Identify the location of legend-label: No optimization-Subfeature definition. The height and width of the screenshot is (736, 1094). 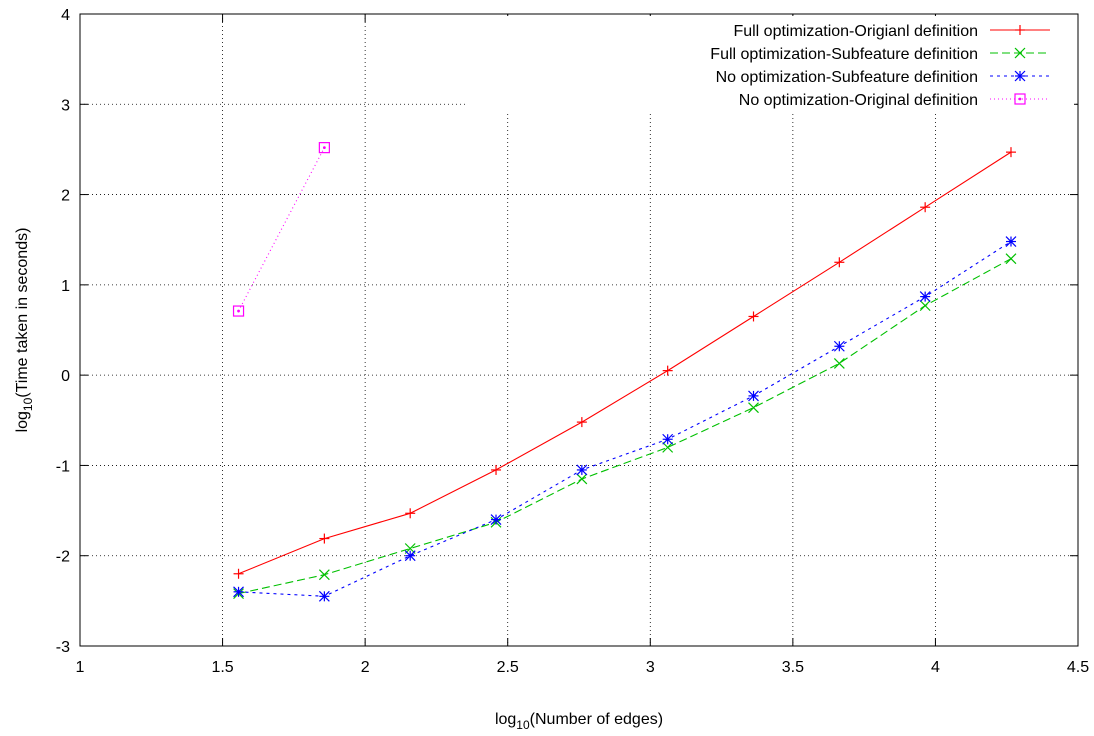
(847, 77).